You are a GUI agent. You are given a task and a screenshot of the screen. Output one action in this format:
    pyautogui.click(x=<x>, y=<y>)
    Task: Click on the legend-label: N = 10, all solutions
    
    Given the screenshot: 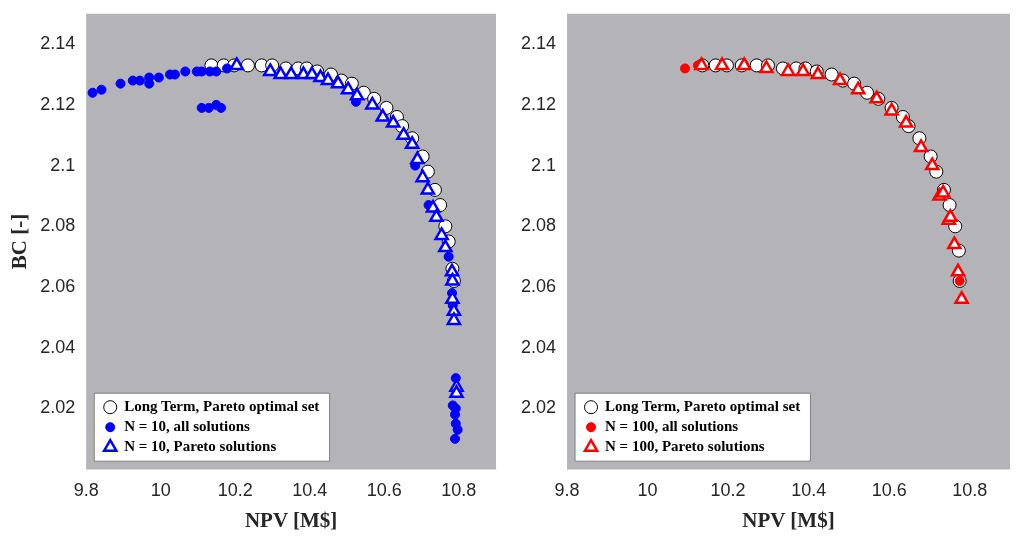 What is the action you would take?
    pyautogui.click(x=187, y=426)
    